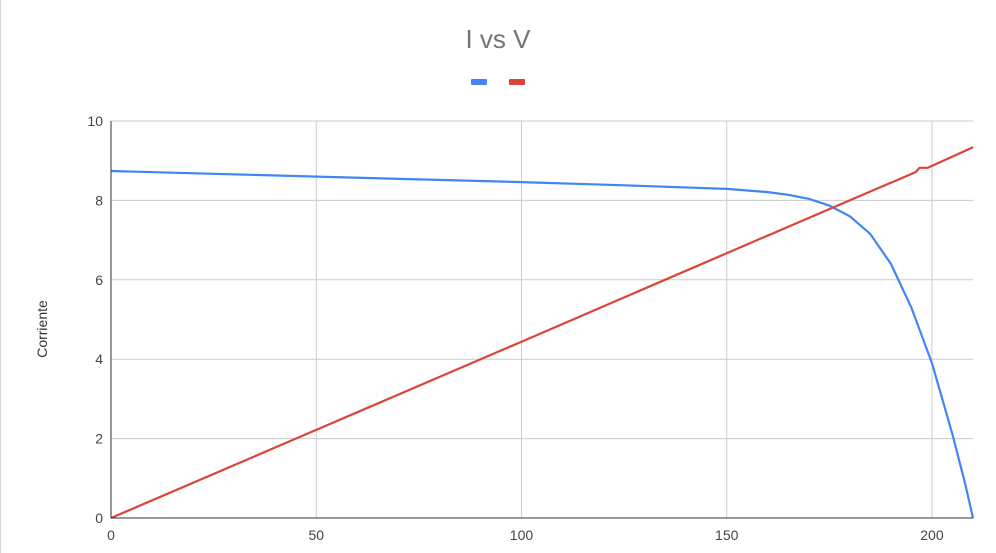 The image size is (996, 553). I want to click on x-tick-label: 150, so click(727, 535).